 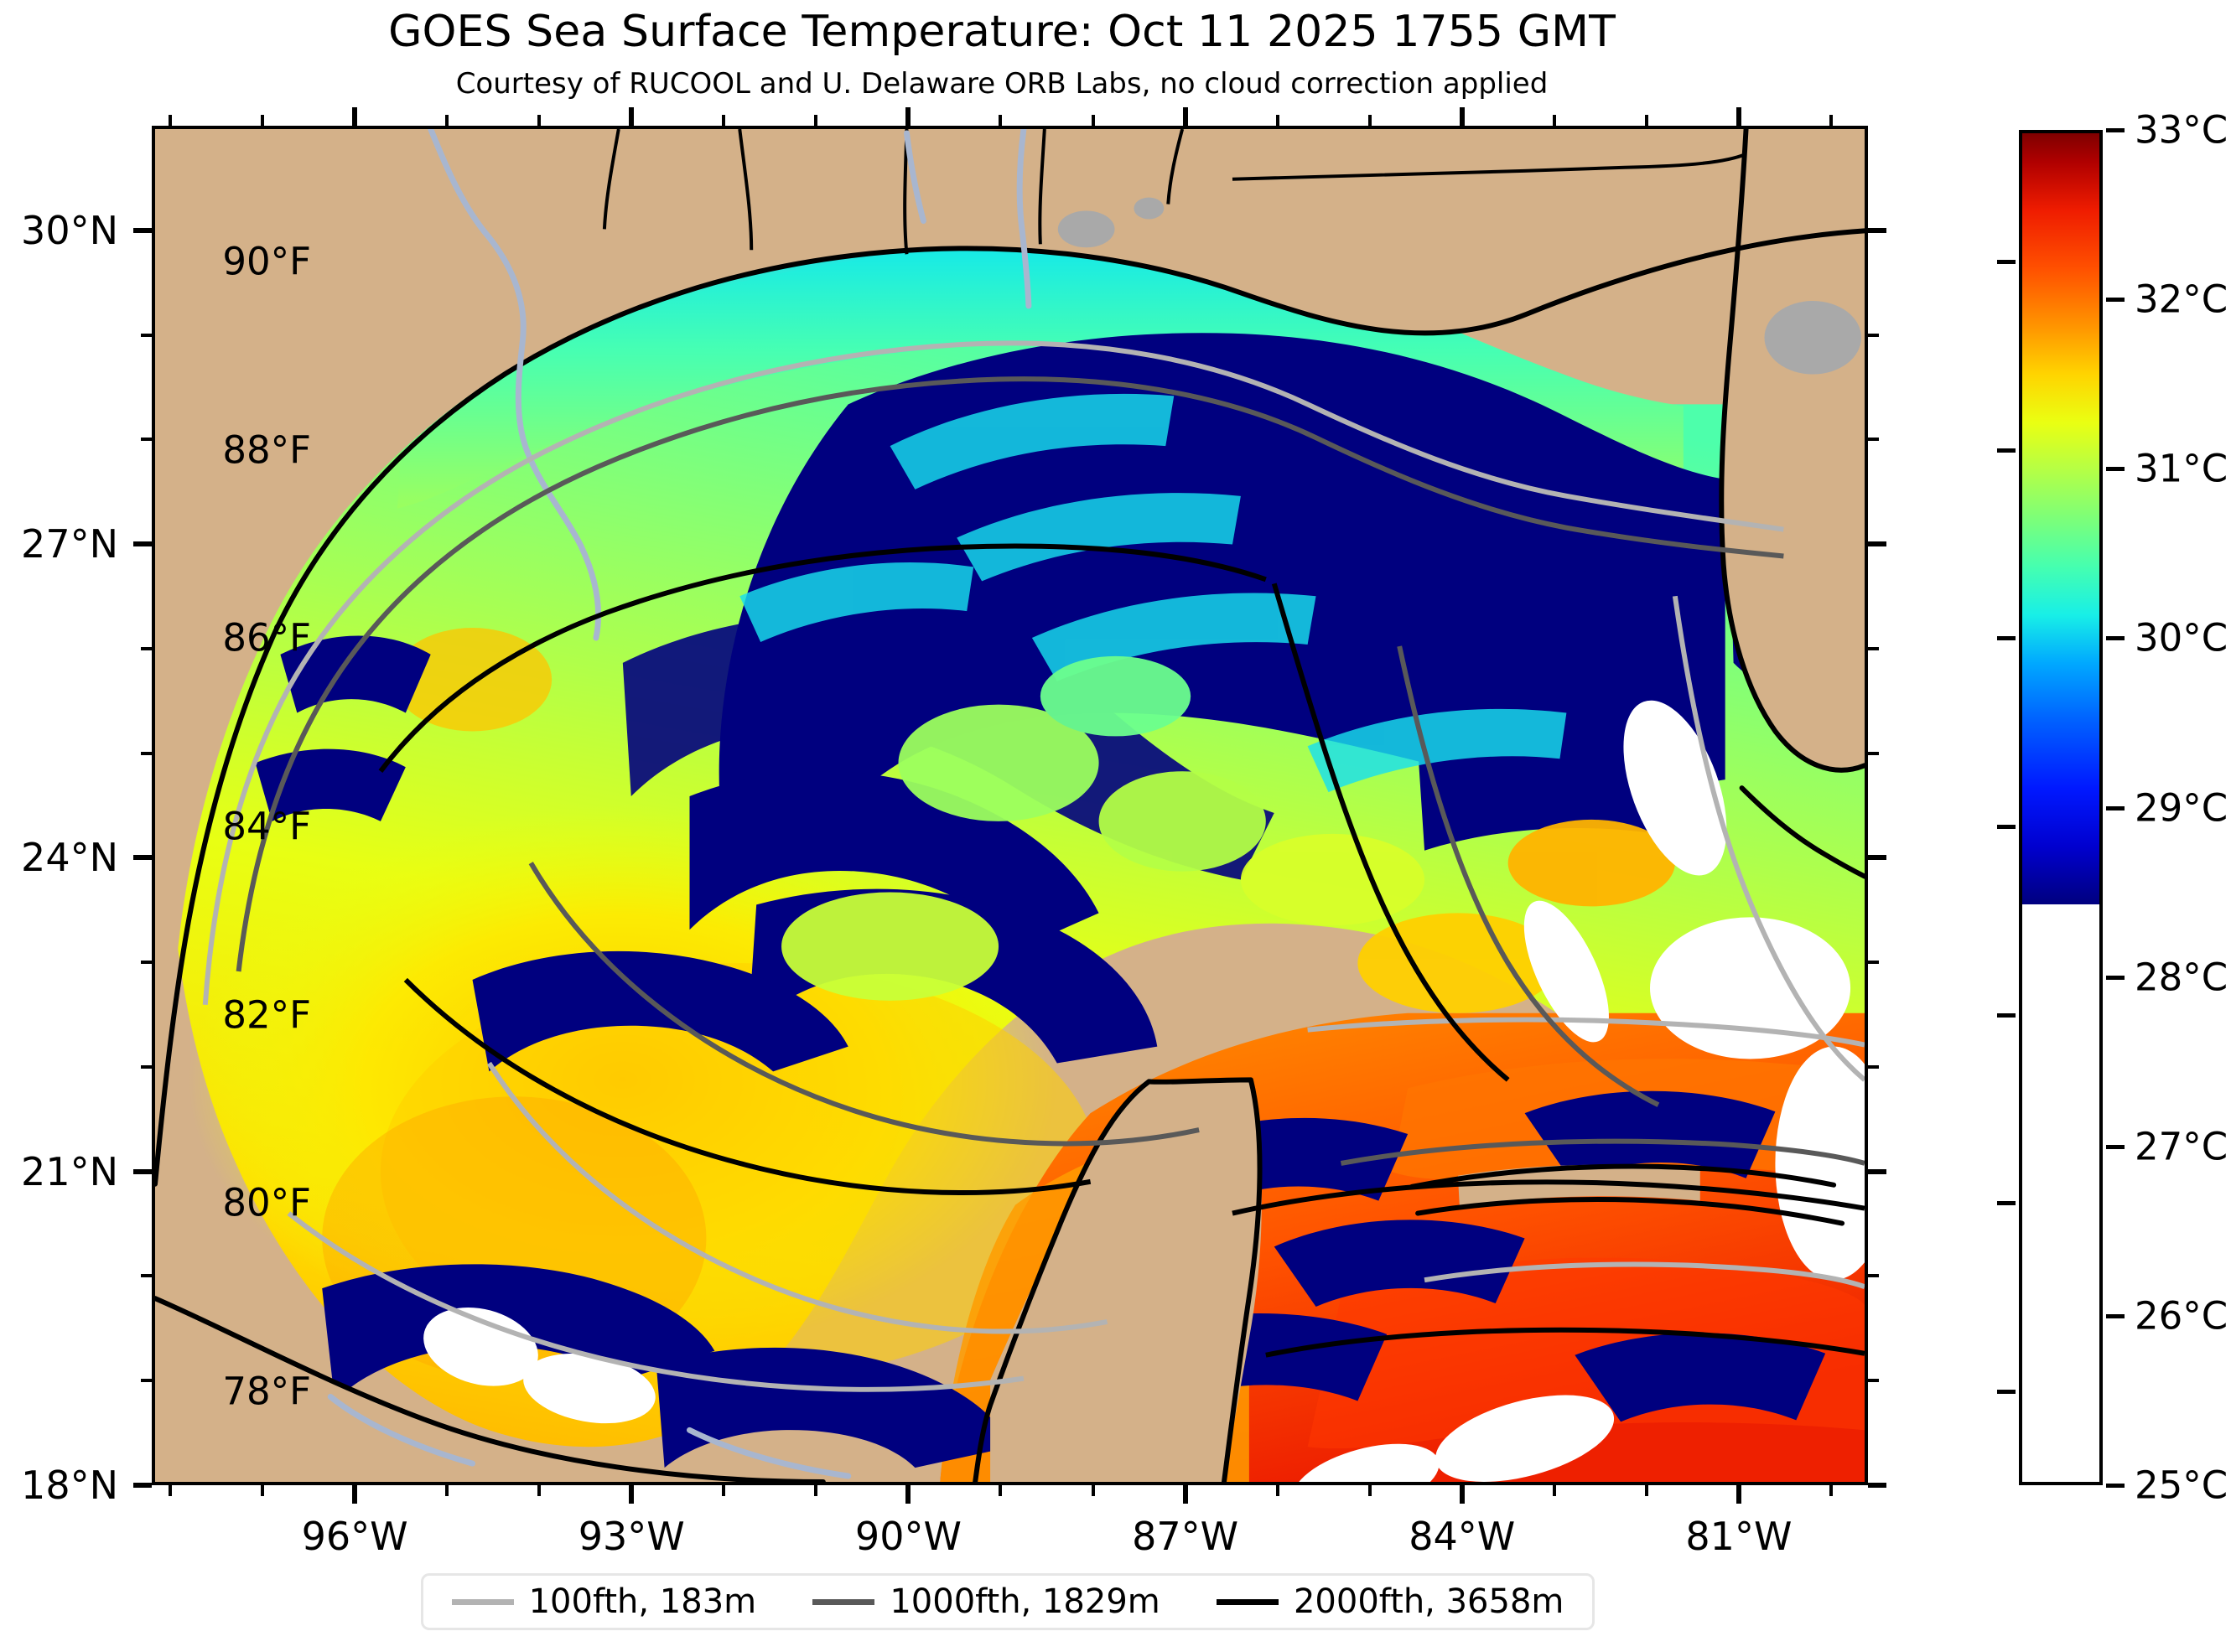 I want to click on contour-1000fth-arc, so click(x=864, y=1004).